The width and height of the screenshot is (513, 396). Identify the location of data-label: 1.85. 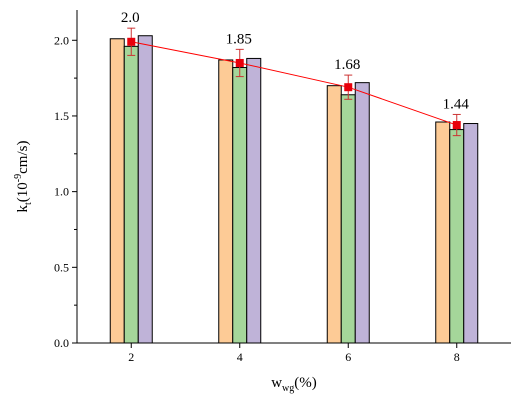
(239, 39).